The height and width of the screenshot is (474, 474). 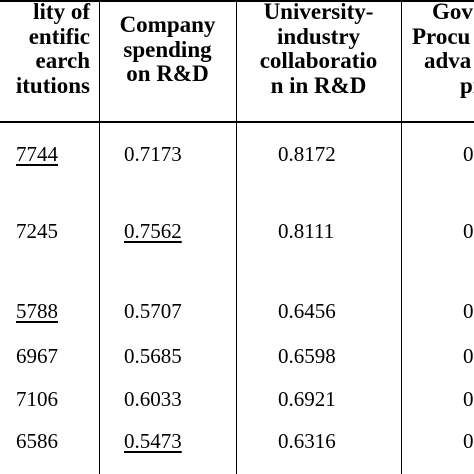 I want to click on table-cell: 0.5707, so click(x=153, y=311).